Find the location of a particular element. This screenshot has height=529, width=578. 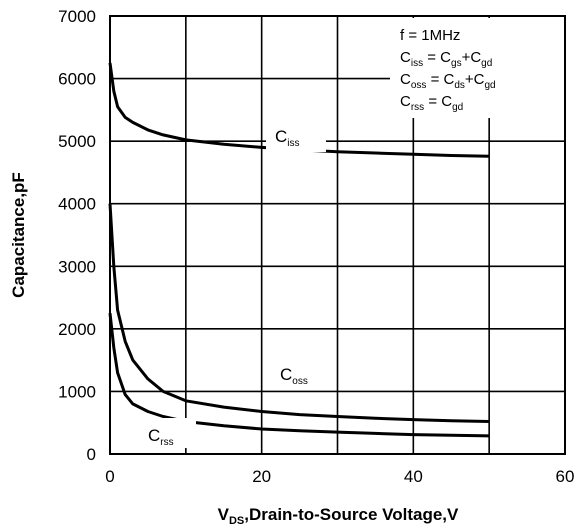

ciss-label: Ciss is located at coordinates (287, 138).